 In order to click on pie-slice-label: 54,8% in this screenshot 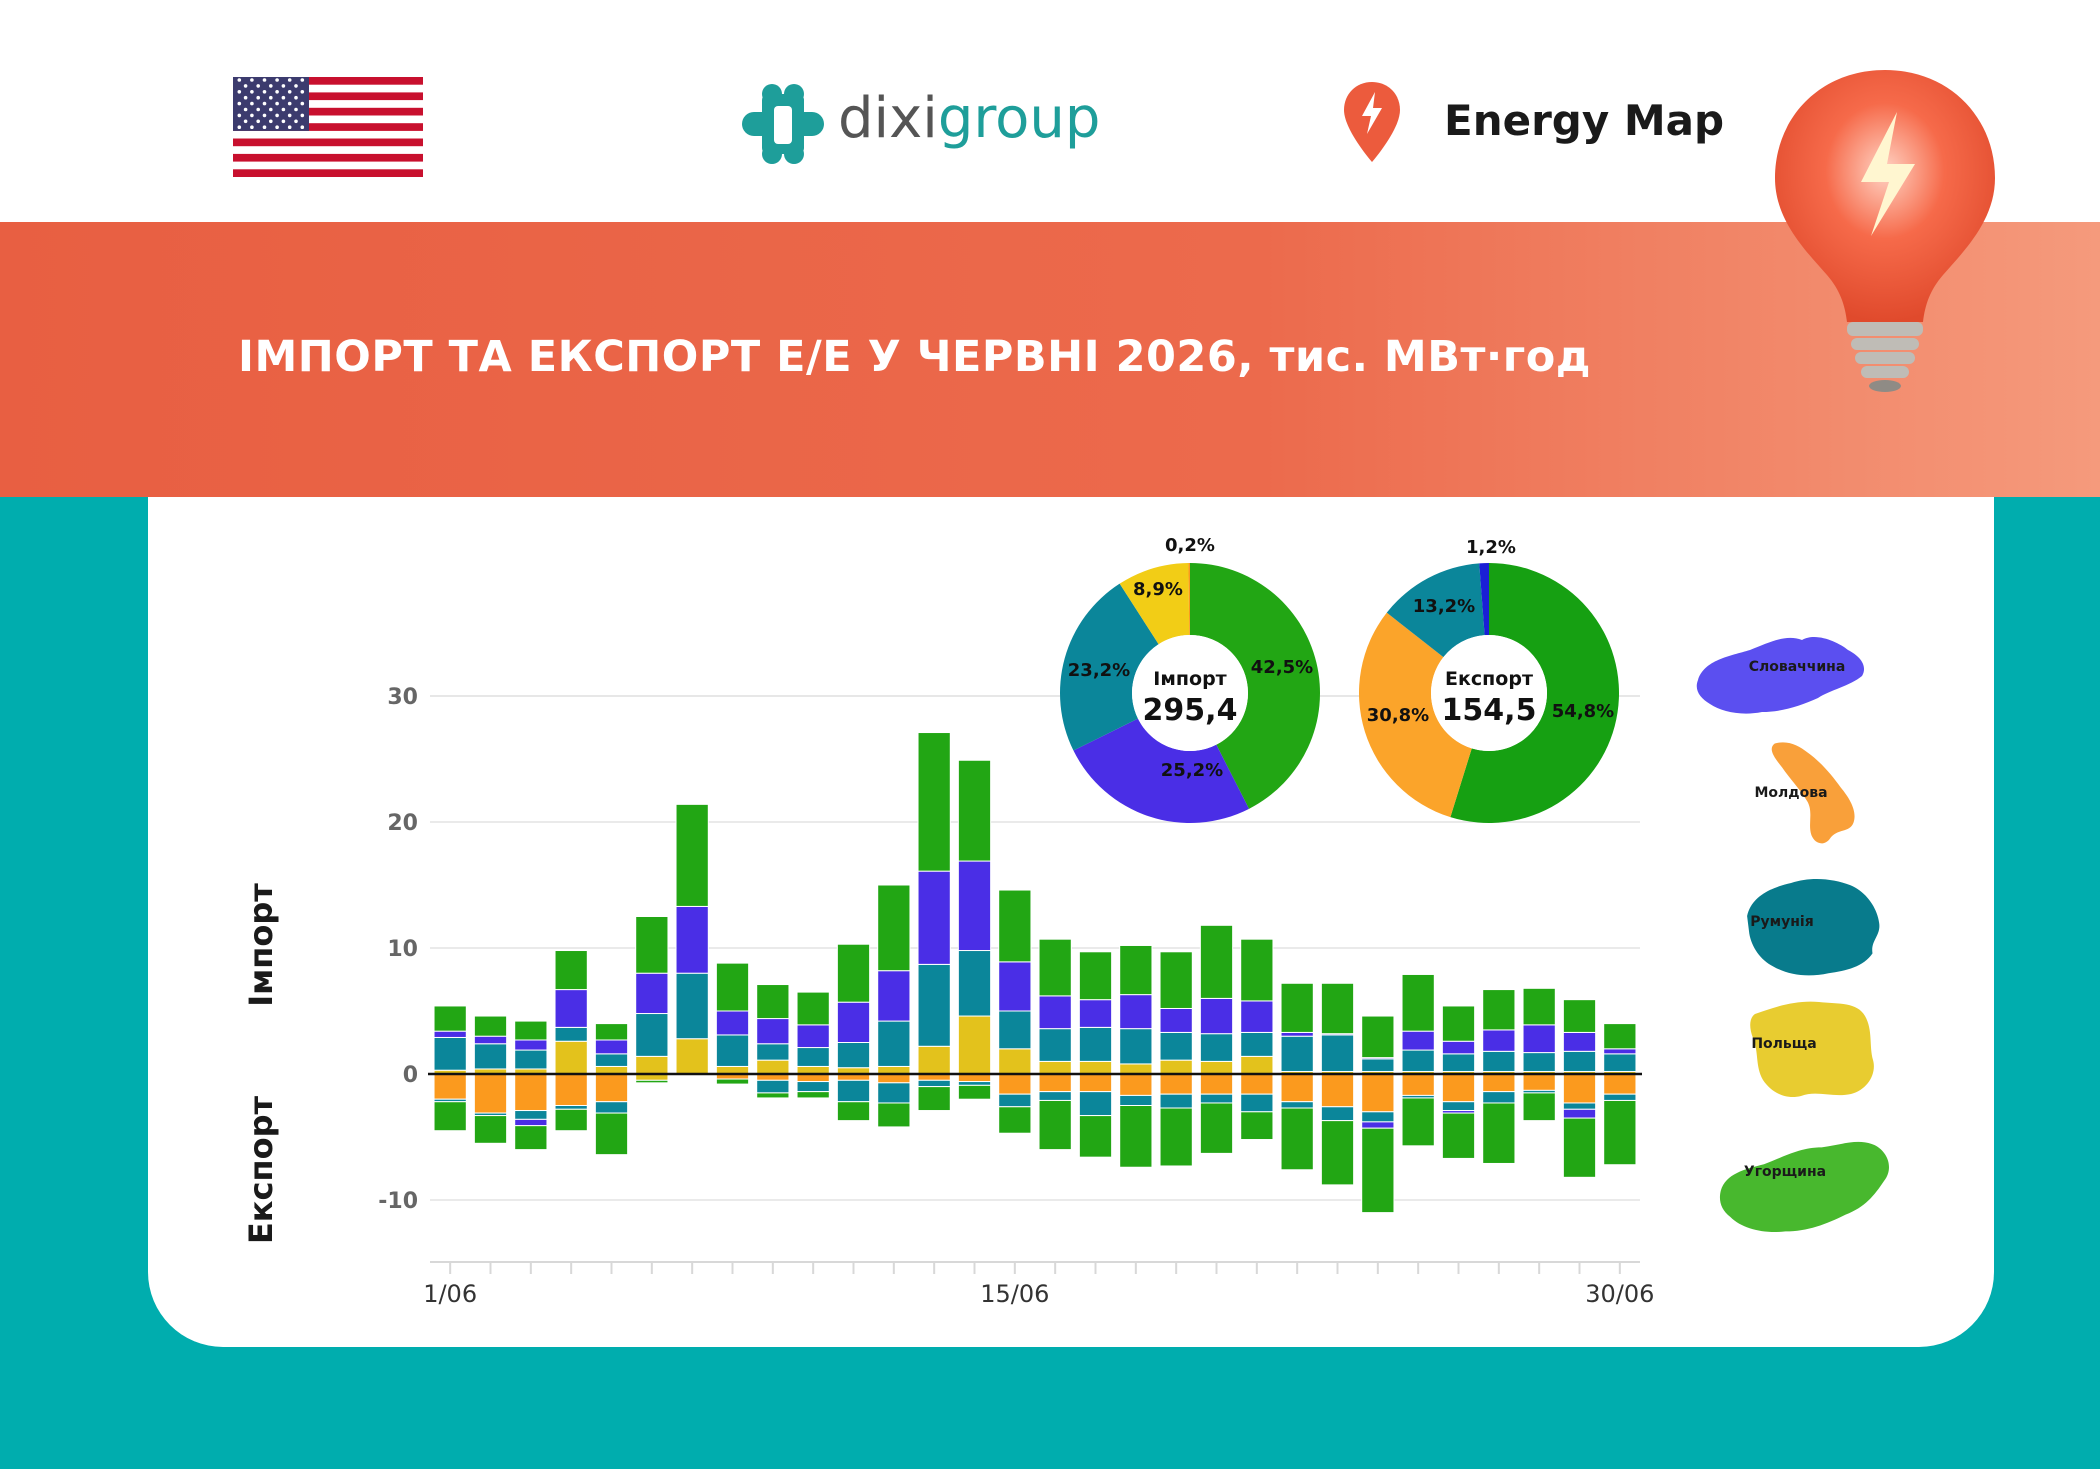, I will do `click(1583, 711)`.